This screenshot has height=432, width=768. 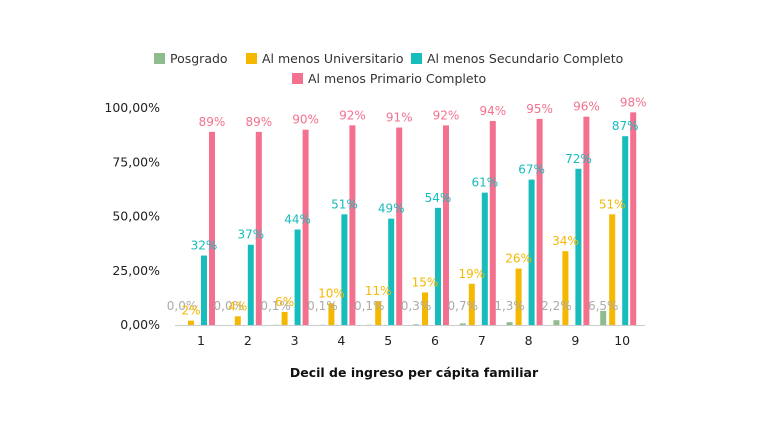 I want to click on data-label: 1,3%, so click(x=509, y=306).